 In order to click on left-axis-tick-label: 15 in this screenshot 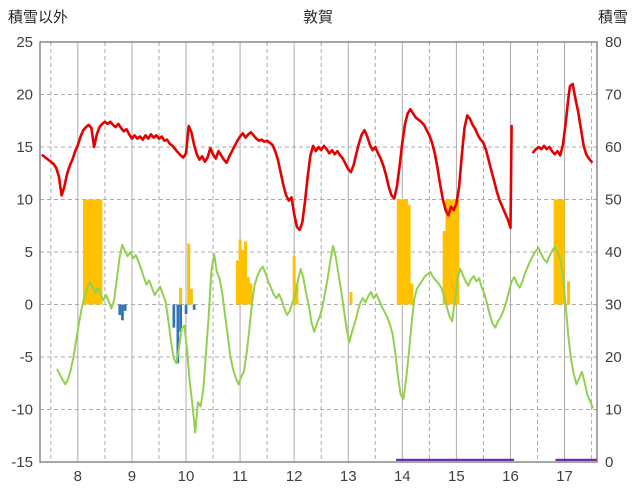, I will do `click(24, 147)`.